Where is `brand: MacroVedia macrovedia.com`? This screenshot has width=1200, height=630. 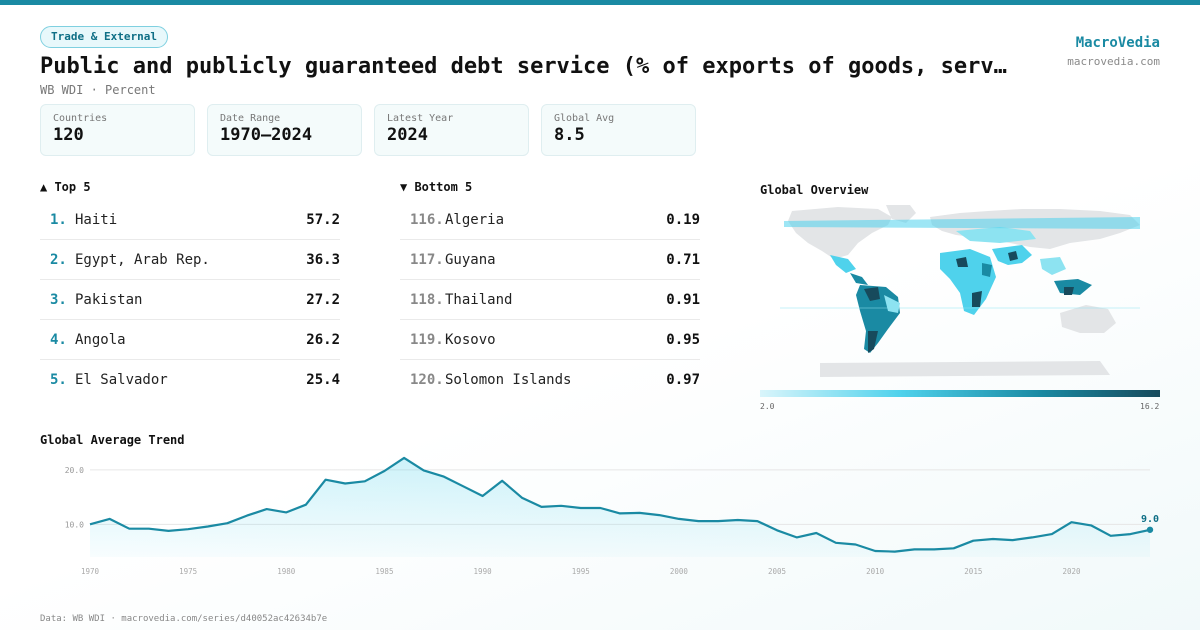
brand: MacroVedia macrovedia.com is located at coordinates (1113, 51).